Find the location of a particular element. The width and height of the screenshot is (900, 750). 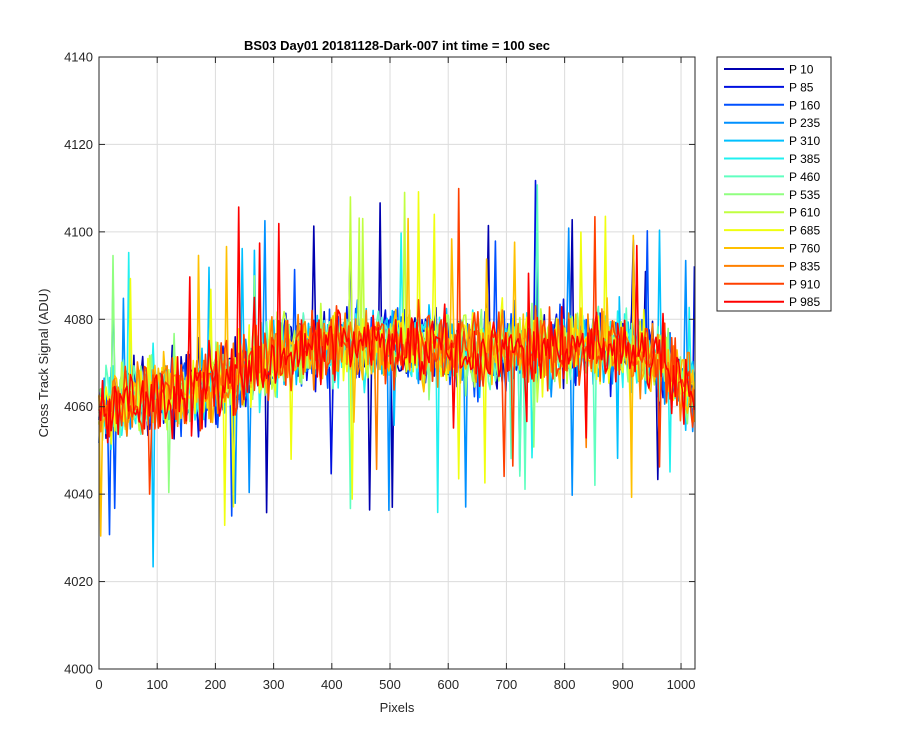

x-tick-label: 700 is located at coordinates (507, 684).